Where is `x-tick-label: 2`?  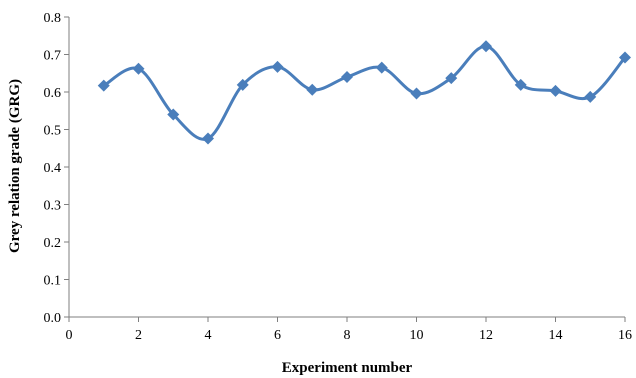 x-tick-label: 2 is located at coordinates (138, 335).